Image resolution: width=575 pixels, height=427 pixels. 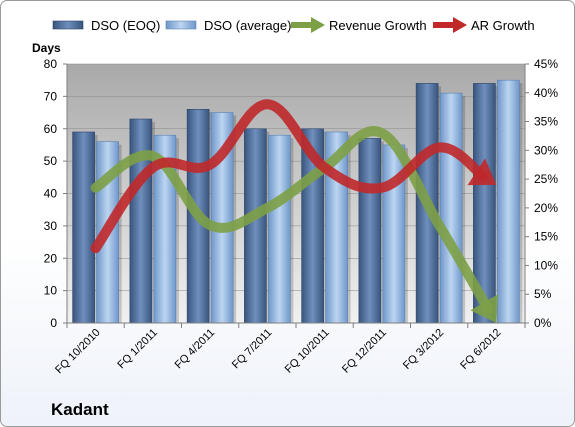 I want to click on y-tick-label-right: 5%, so click(x=543, y=294).